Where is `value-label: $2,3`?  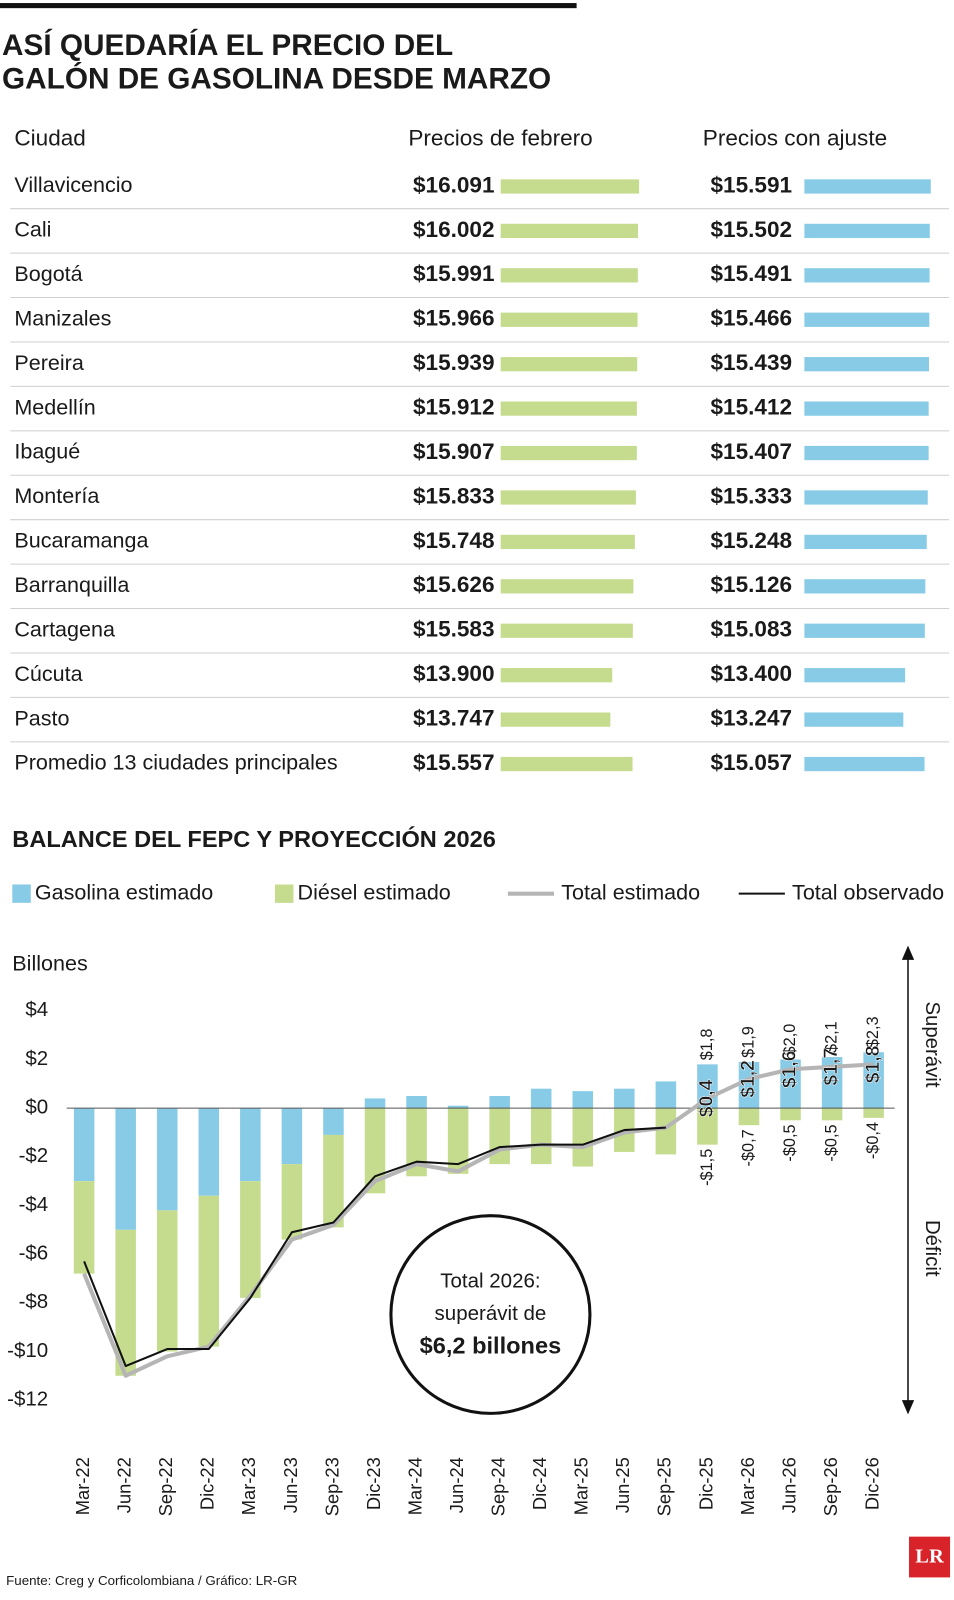
value-label: $2,3 is located at coordinates (873, 1032).